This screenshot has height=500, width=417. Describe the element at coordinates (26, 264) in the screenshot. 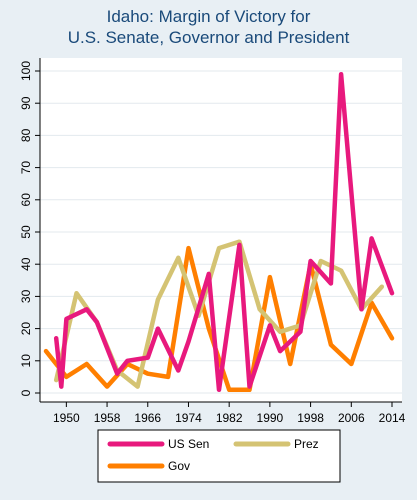

I see `y-tick-label-40: 40` at that location.